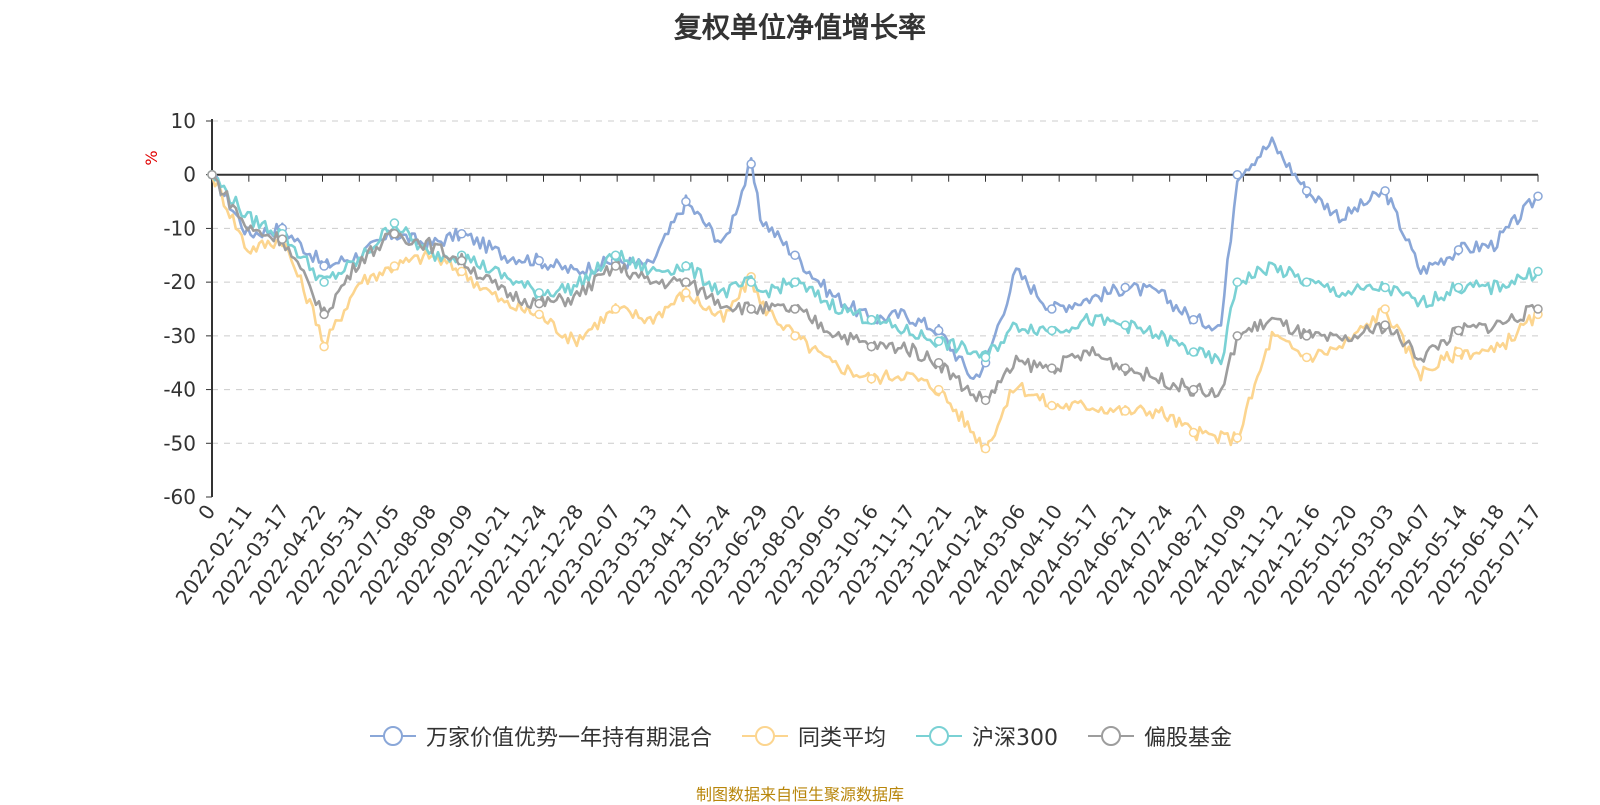  I want to click on legend-item-equity-funds: 偏股基金, so click(1159, 736).